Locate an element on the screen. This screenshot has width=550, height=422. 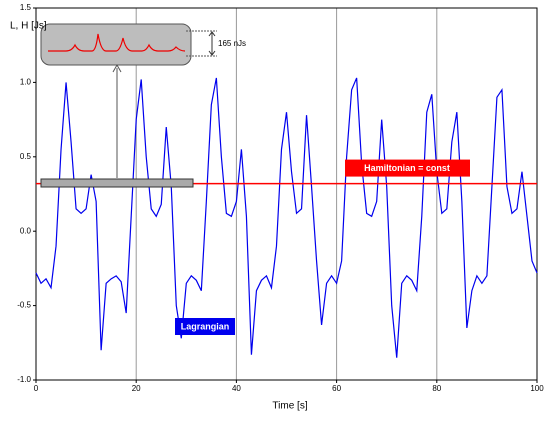
x-axis-label: Time [s] is located at coordinates (289, 406).